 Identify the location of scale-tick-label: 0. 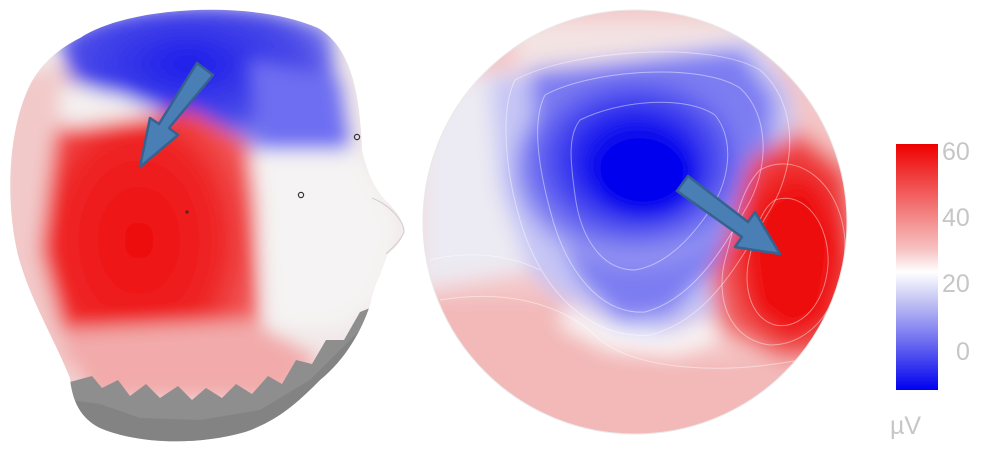
(963, 352).